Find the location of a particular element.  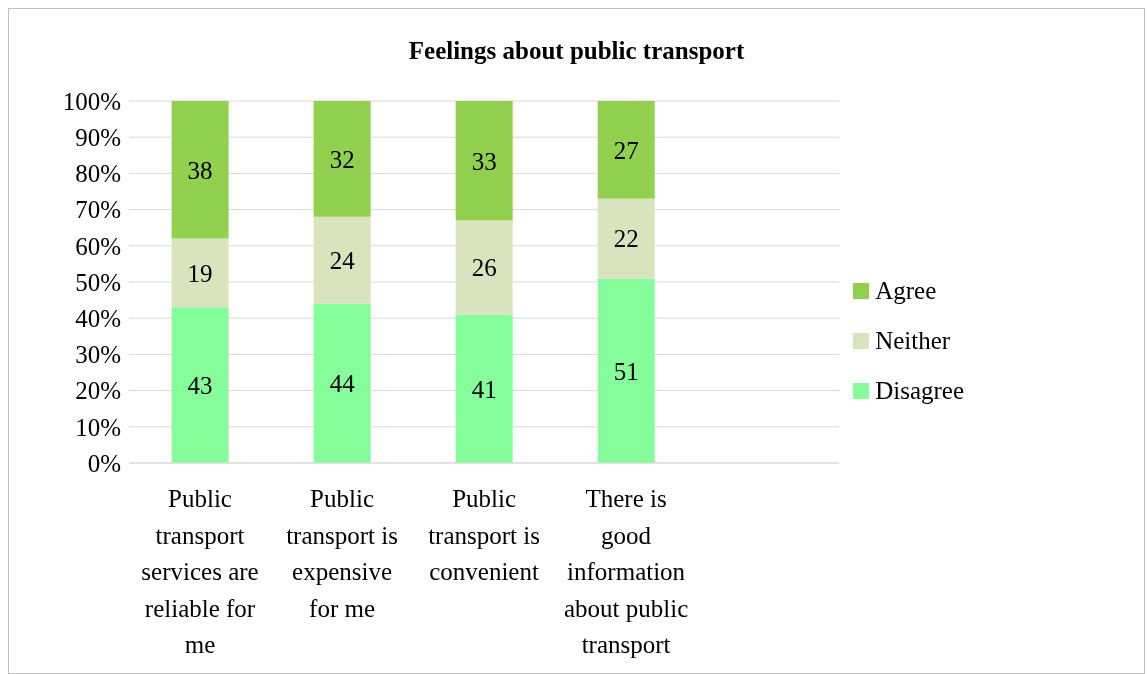

data-label: 38 is located at coordinates (200, 170).